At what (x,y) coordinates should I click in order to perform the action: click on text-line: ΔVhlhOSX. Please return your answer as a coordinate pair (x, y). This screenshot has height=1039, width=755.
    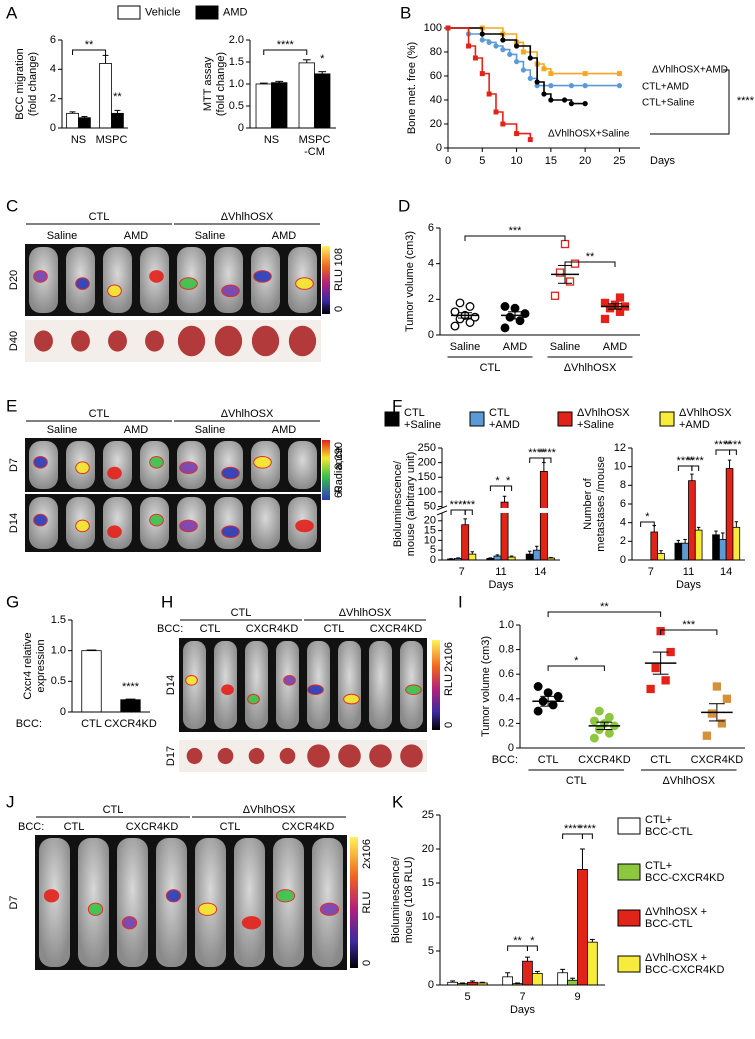
    Looking at the image, I should click on (603, 413).